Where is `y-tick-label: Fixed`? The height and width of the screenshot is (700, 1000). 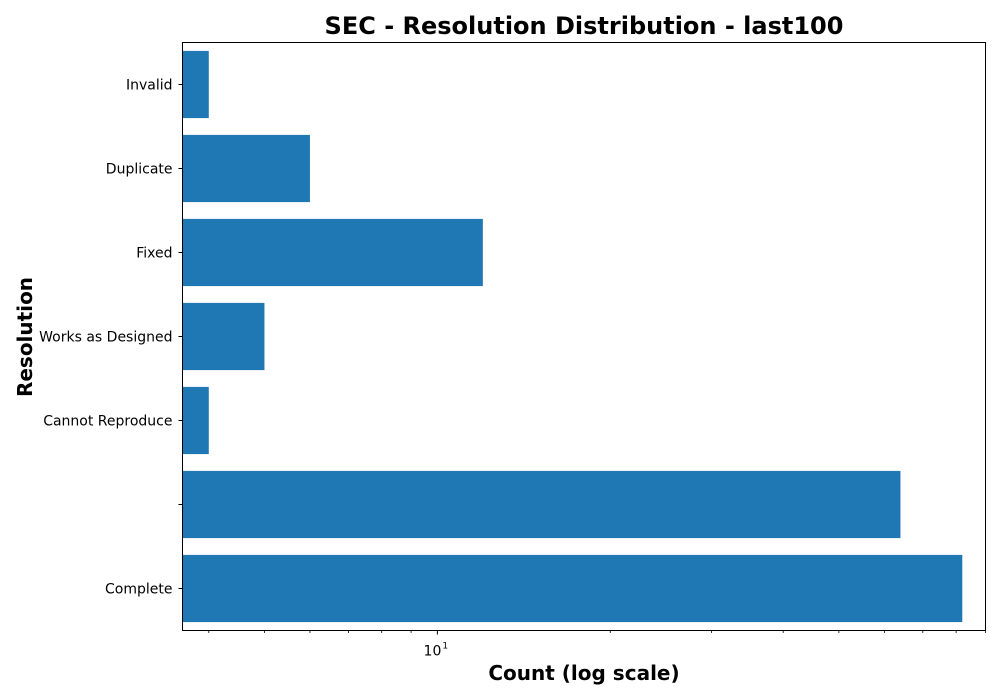
y-tick-label: Fixed is located at coordinates (154, 254).